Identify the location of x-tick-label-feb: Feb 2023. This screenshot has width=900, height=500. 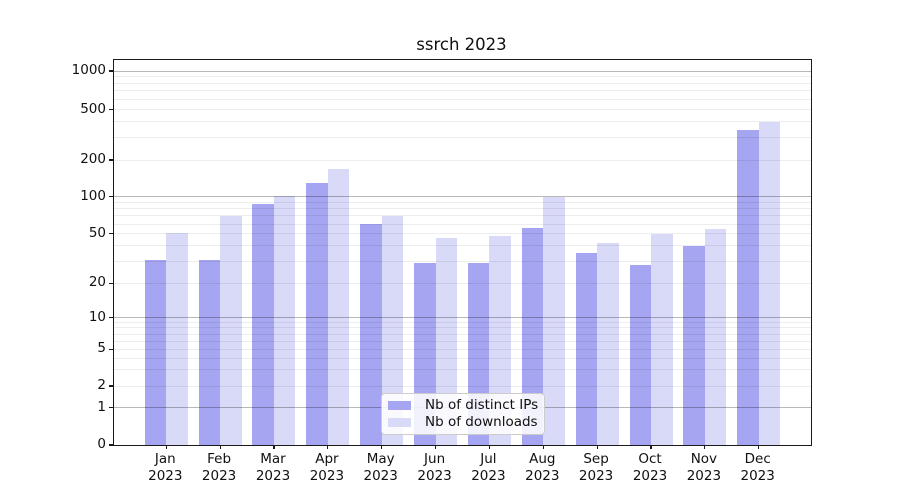
(219, 467).